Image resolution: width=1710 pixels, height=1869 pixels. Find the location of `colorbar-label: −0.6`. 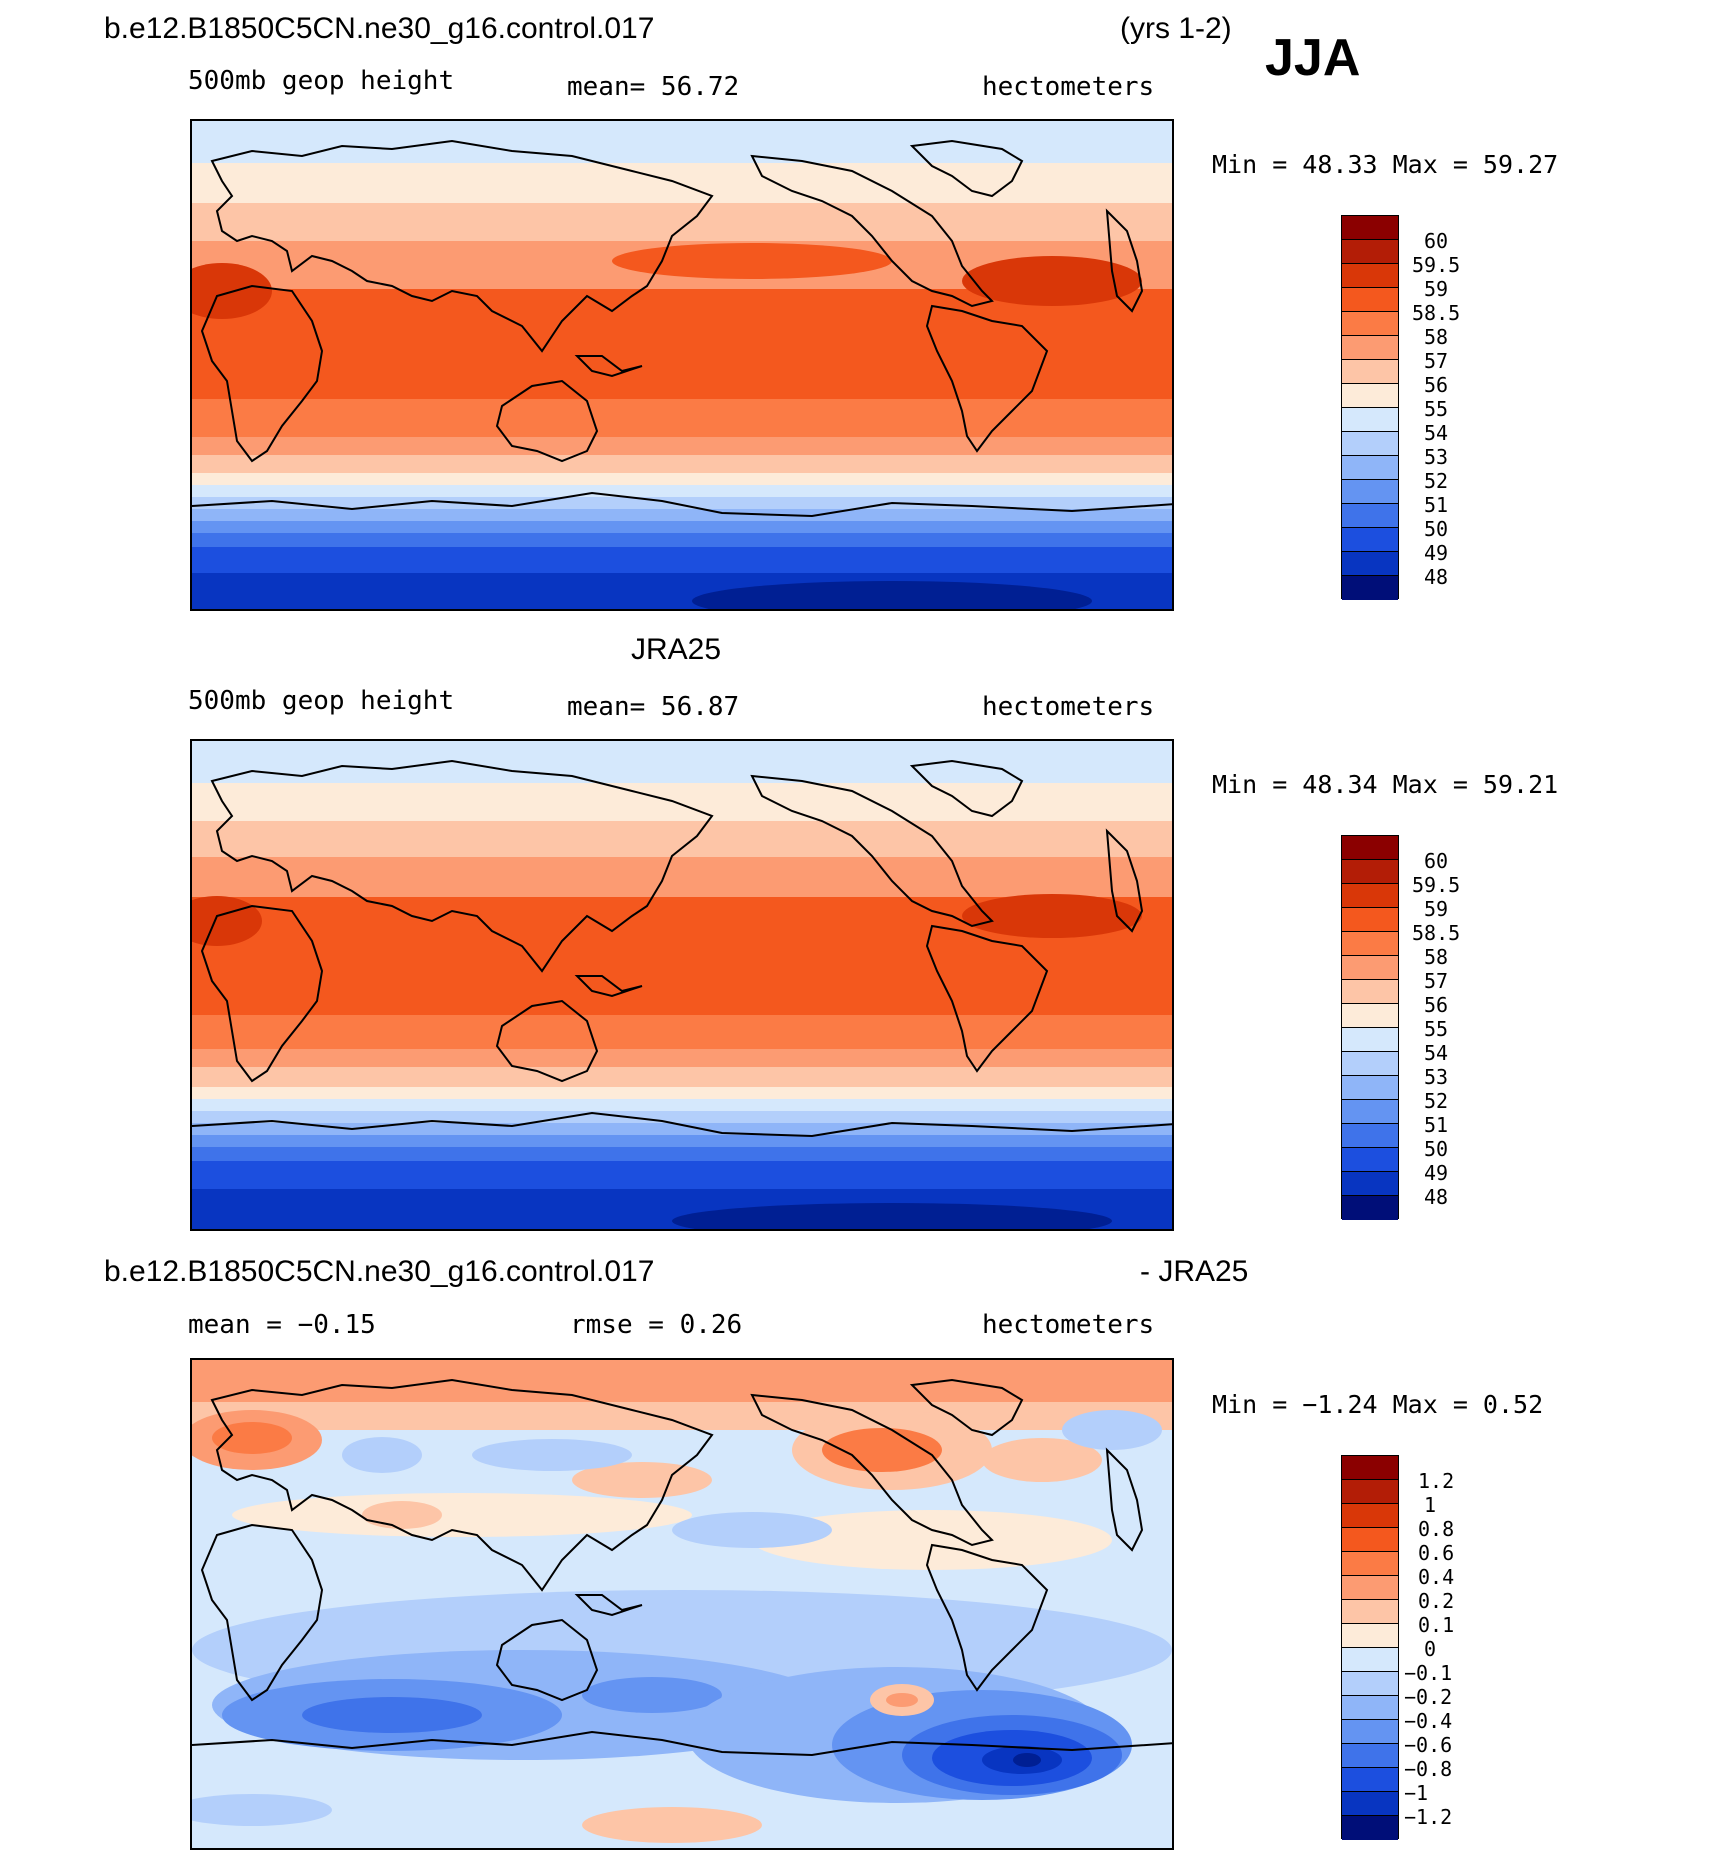

colorbar-label: −0.6 is located at coordinates (1428, 1745).